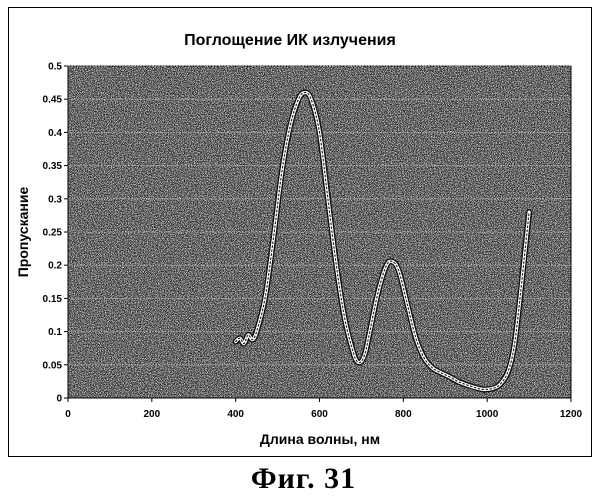  I want to click on y-tick-label: 0.05, so click(53, 365).